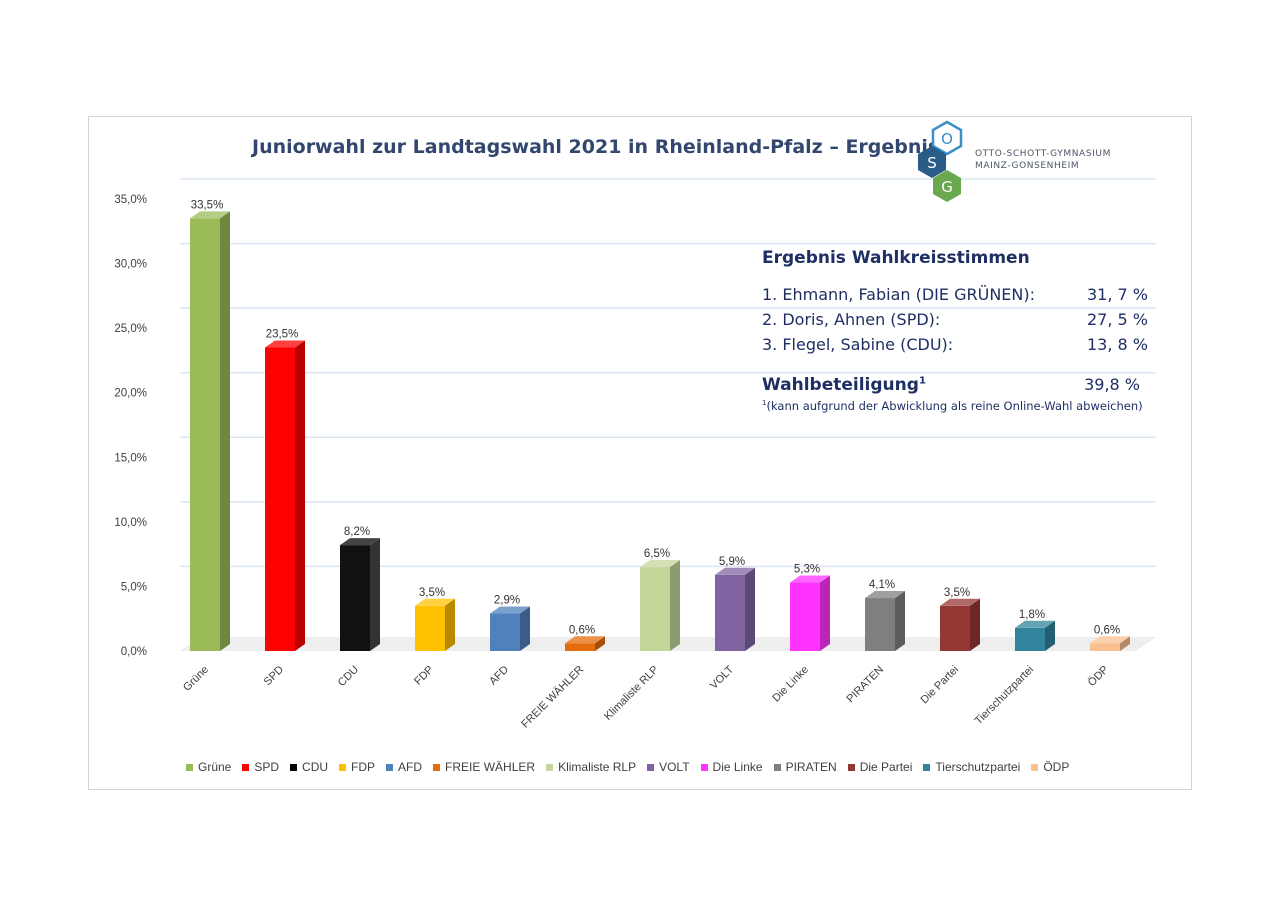  I want to click on legend-item: FDP, so click(357, 767).